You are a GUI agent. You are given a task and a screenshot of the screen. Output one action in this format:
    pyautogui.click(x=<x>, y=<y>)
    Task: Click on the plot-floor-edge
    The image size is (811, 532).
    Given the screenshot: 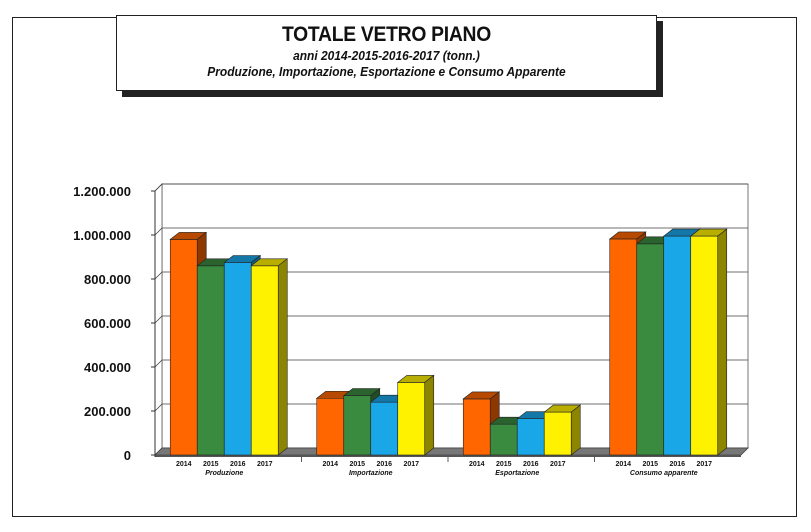 What is the action you would take?
    pyautogui.click(x=448, y=456)
    